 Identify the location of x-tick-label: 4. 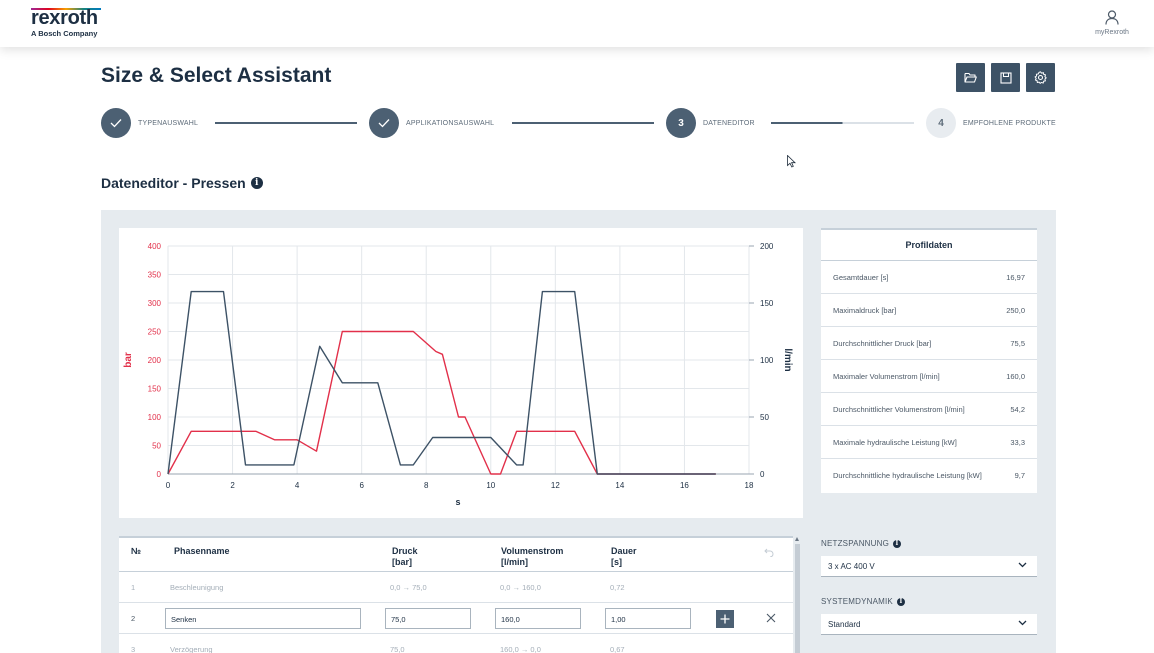
(297, 485).